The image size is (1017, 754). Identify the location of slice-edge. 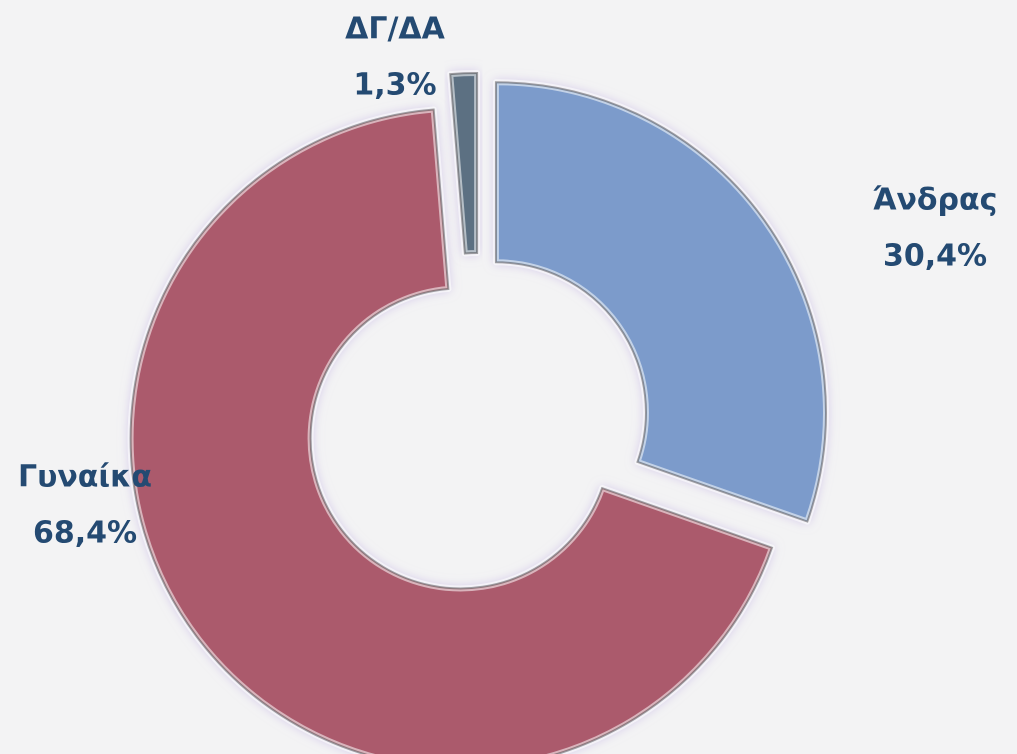
(464, 163).